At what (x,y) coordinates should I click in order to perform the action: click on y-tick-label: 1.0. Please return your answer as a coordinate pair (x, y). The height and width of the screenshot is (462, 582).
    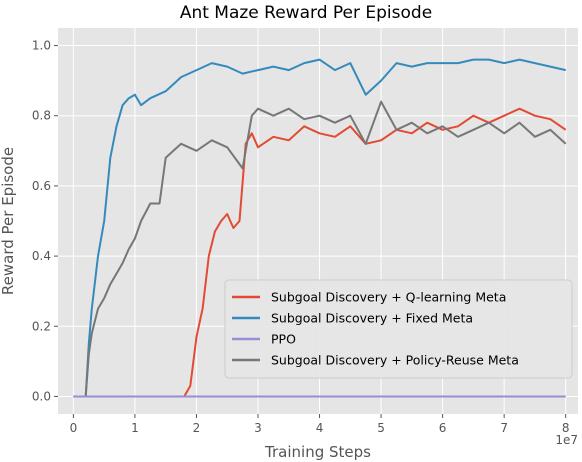
    Looking at the image, I should click on (41, 46).